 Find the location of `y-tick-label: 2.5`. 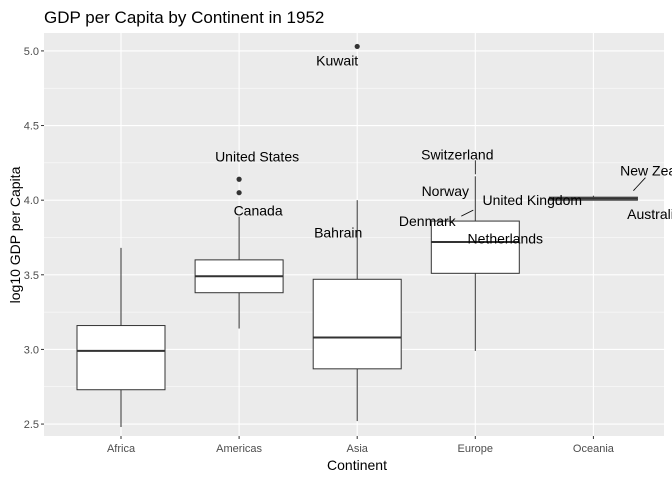

y-tick-label: 2.5 is located at coordinates (31, 425).